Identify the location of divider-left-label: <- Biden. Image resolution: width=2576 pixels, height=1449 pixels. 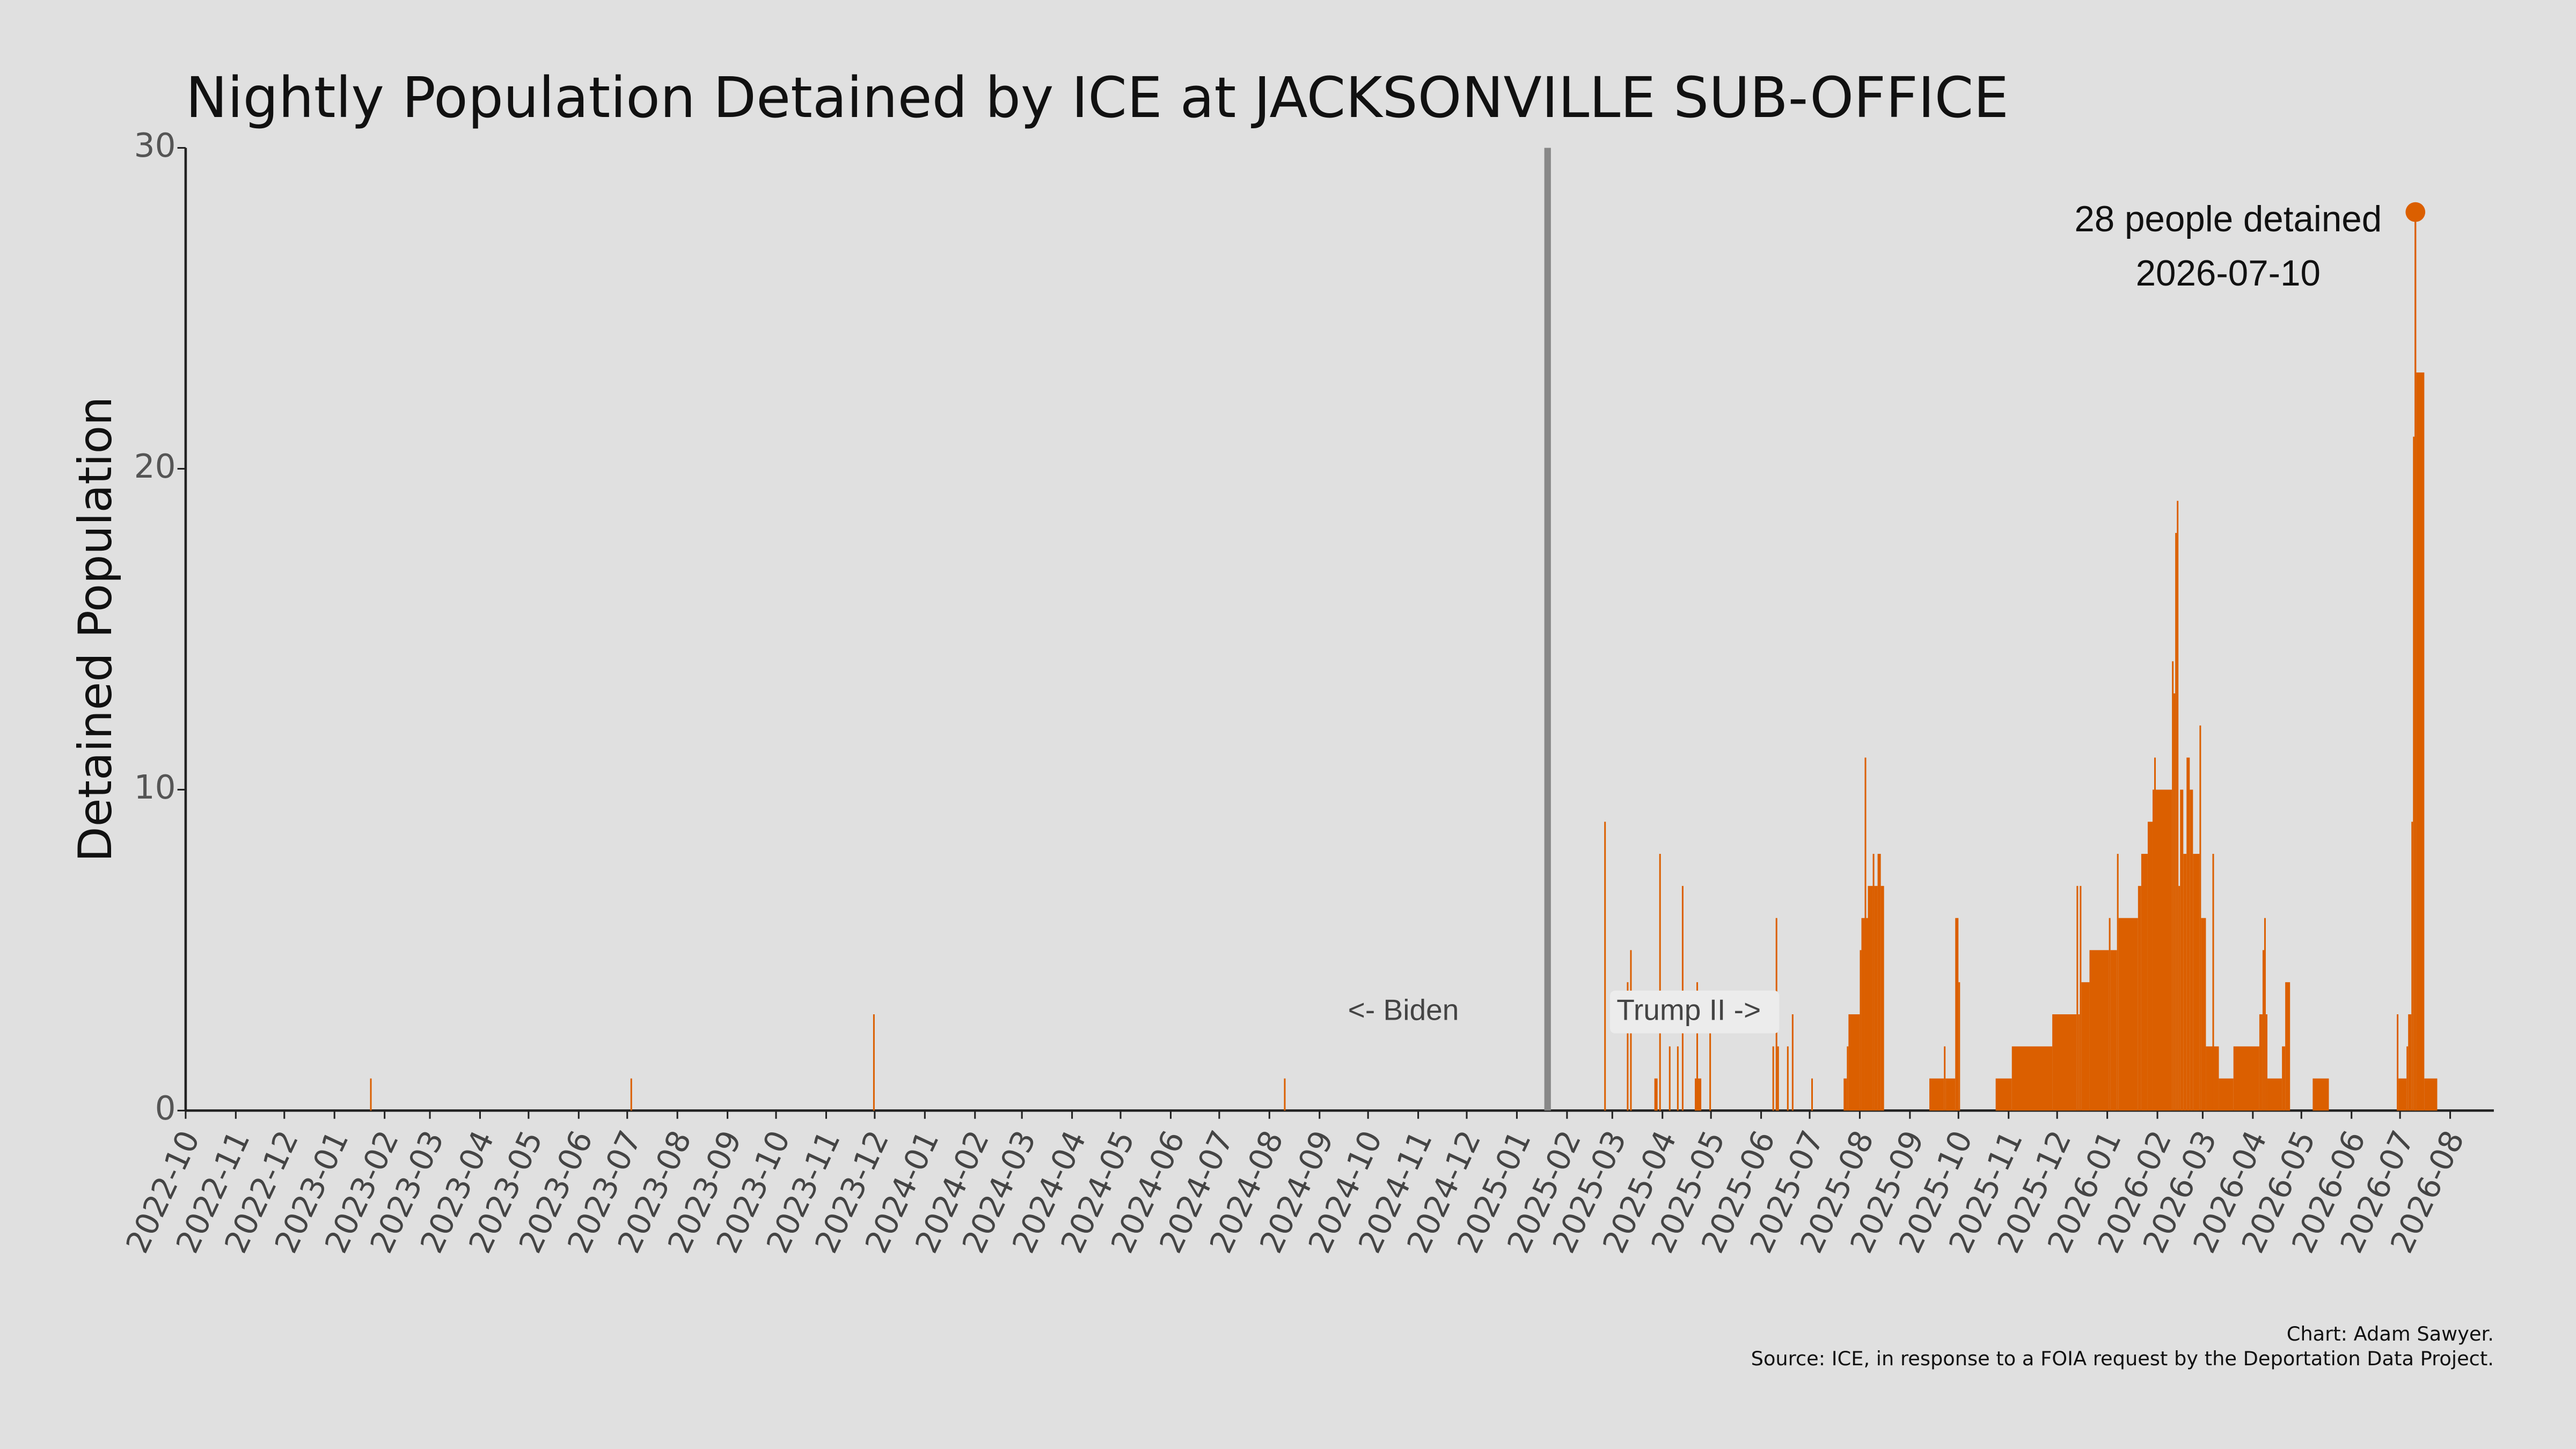
(1403, 1009).